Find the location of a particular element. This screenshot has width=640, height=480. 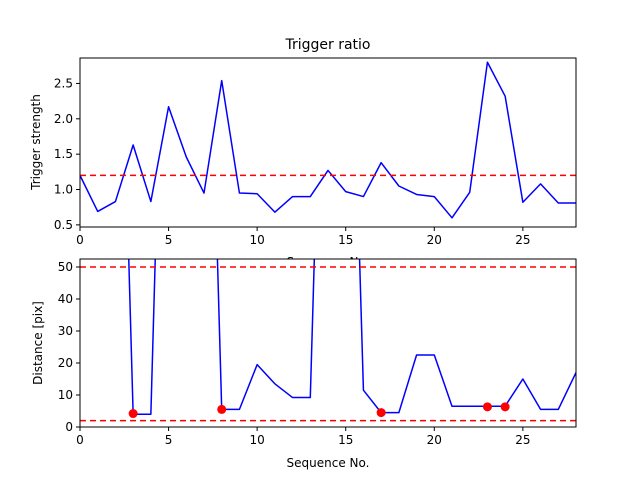

x-axis-label: Sequence No. is located at coordinates (328, 463).